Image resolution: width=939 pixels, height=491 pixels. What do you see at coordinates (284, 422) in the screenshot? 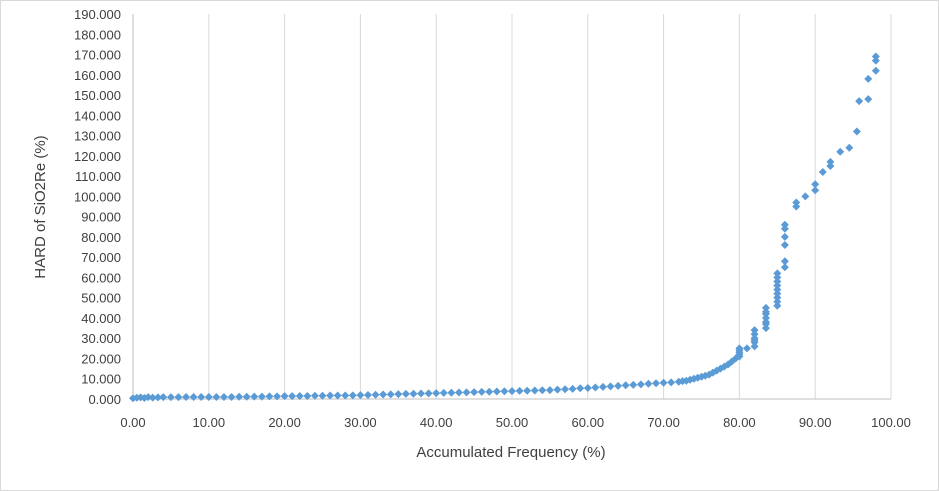
I see `x-tick-label: 20.00` at bounding box center [284, 422].